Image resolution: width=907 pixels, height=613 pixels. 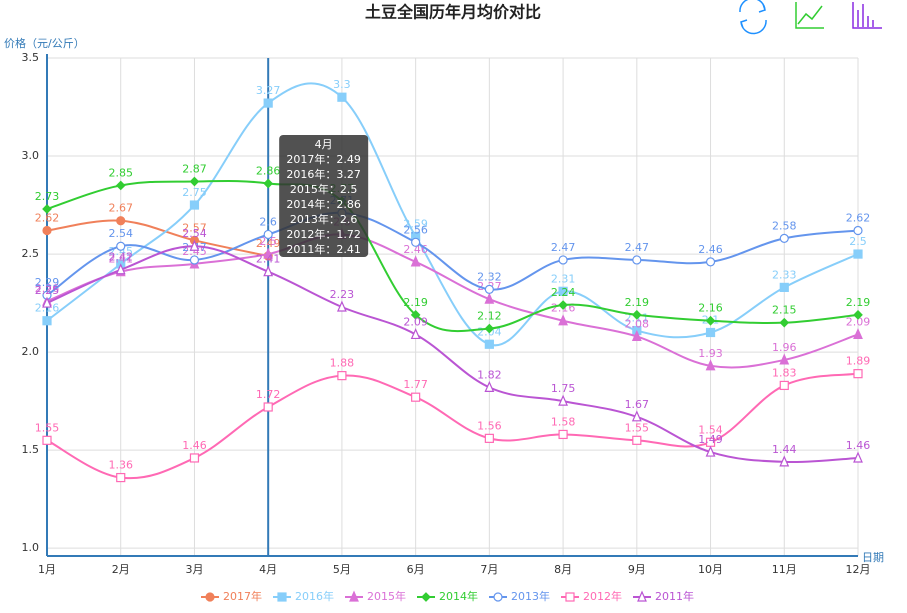 I want to click on data-label: 1.93, so click(x=710, y=353).